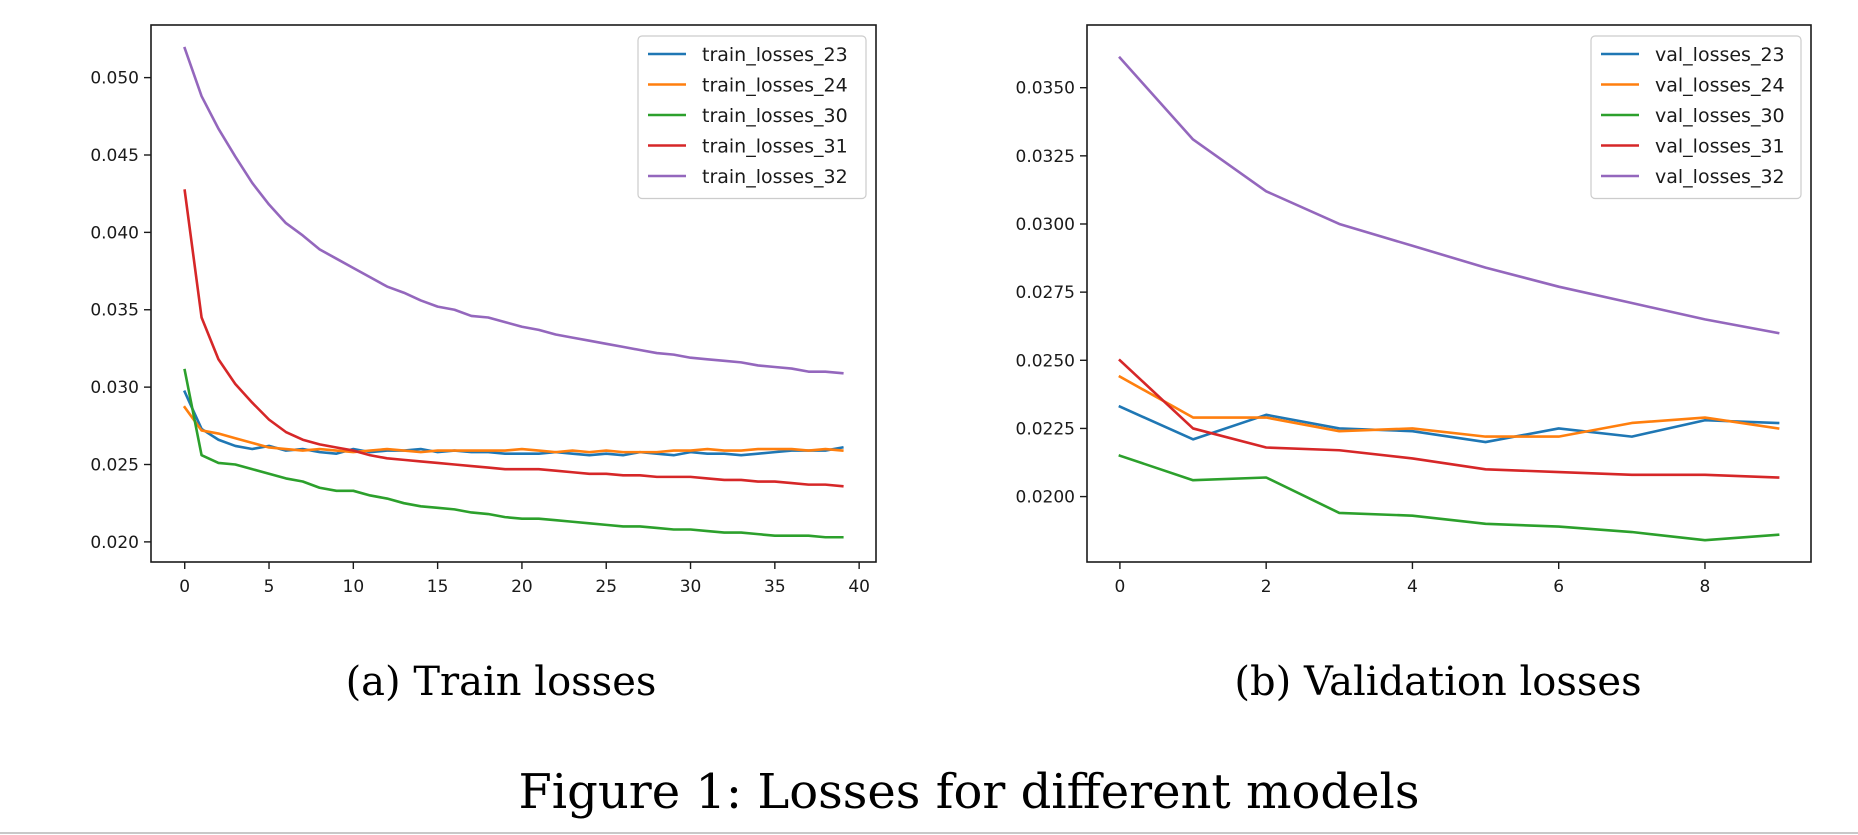  I want to click on legend-entry: train_losses_24, so click(775, 86).